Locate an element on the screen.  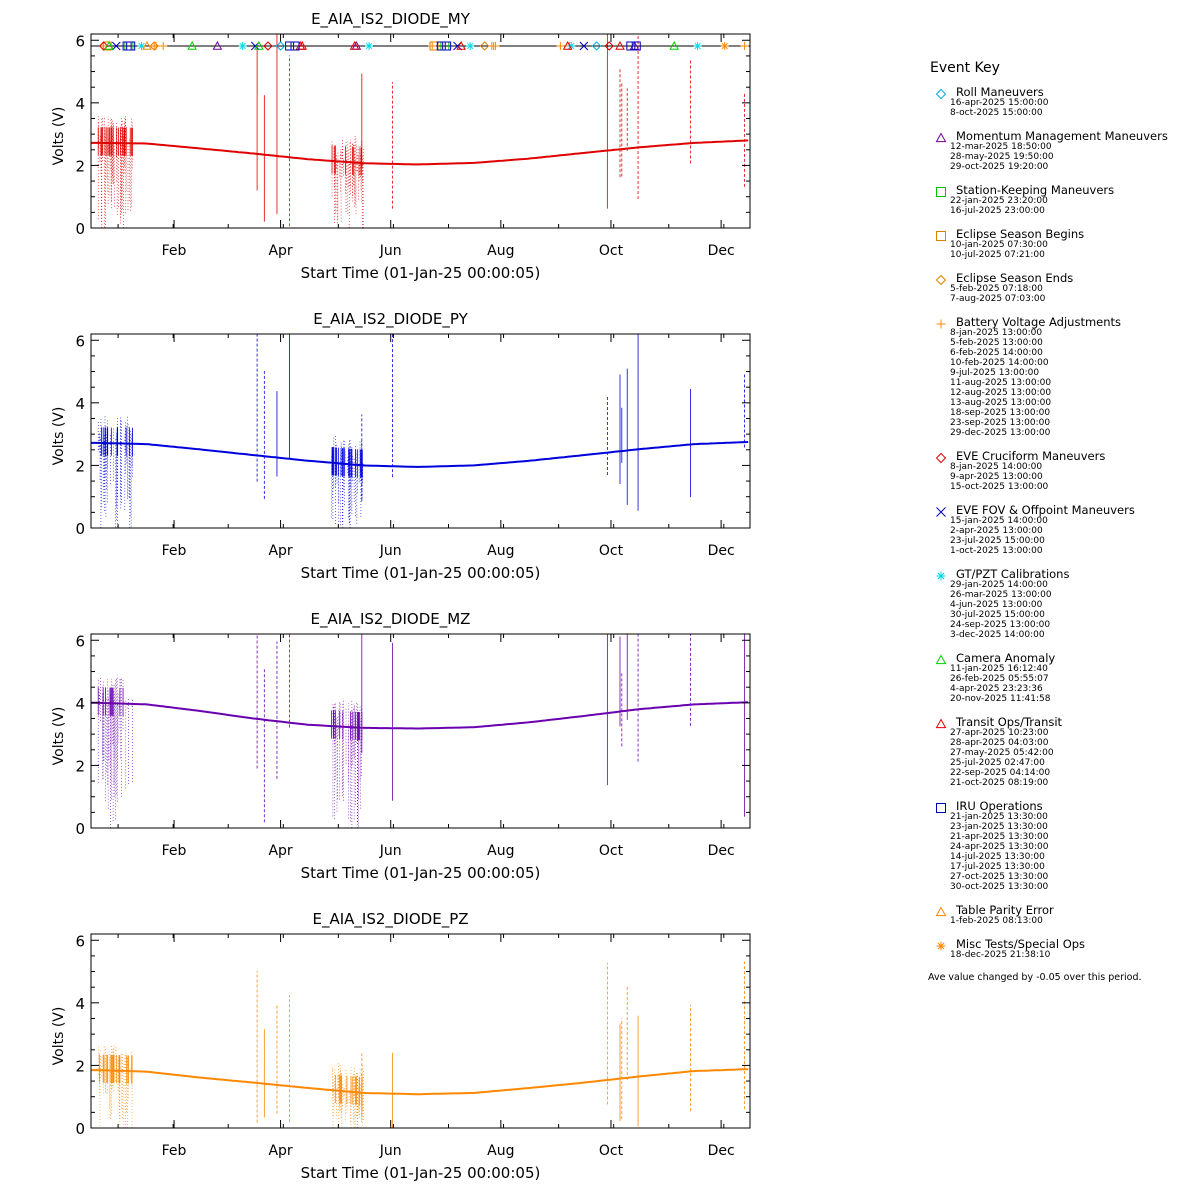
legend-event-date: 9-jul-2025 13:00:00 is located at coordinates (995, 373).